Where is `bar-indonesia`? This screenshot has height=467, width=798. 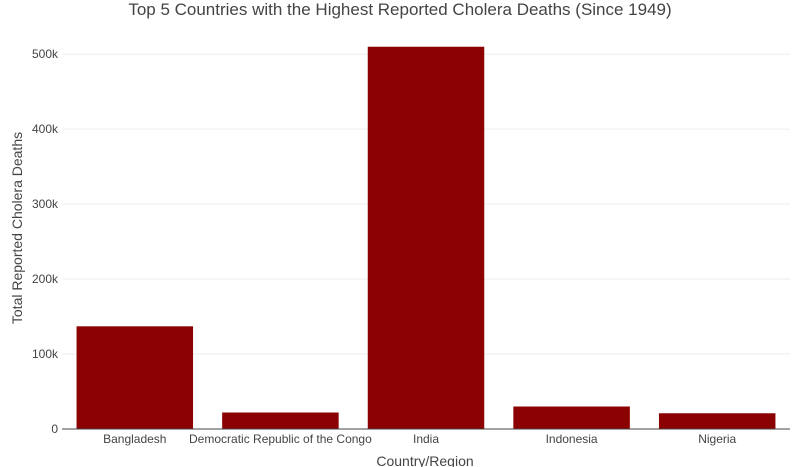 bar-indonesia is located at coordinates (571, 417).